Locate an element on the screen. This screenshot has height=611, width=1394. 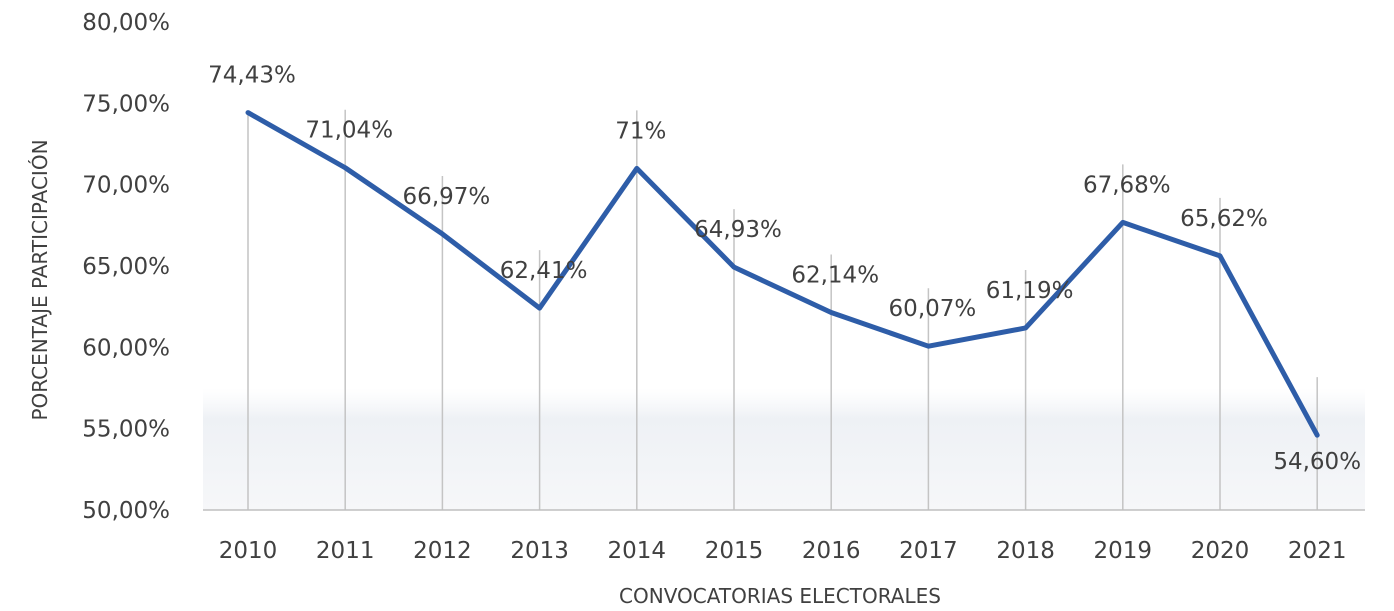
x-tick-label: 2011 is located at coordinates (345, 551).